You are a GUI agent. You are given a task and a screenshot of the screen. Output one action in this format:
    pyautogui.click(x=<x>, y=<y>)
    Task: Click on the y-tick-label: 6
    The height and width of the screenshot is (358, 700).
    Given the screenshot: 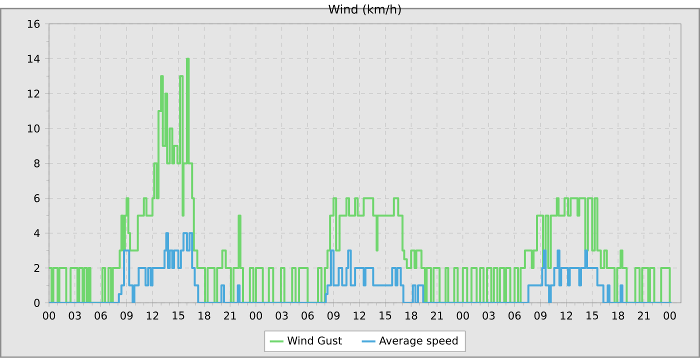 What is the action you would take?
    pyautogui.click(x=37, y=198)
    